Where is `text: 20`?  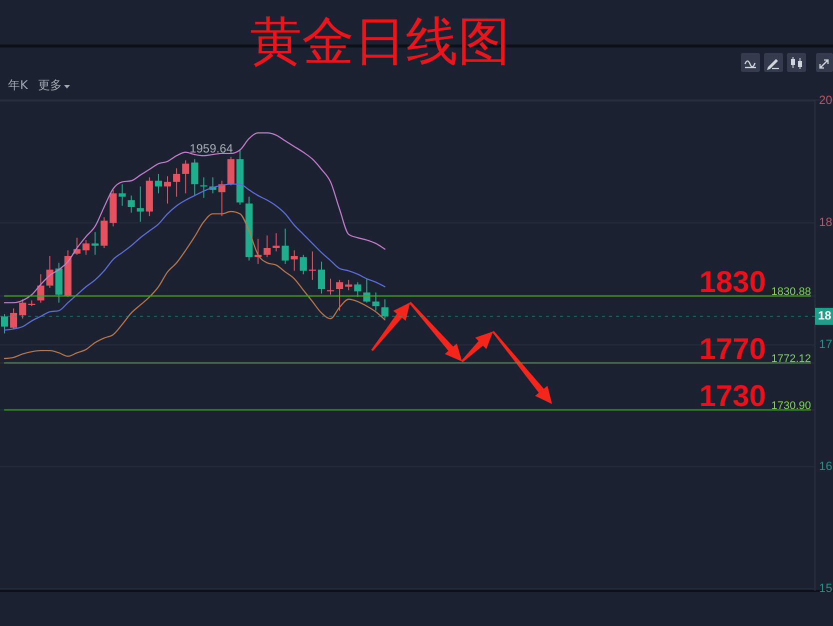
text: 20 is located at coordinates (826, 100).